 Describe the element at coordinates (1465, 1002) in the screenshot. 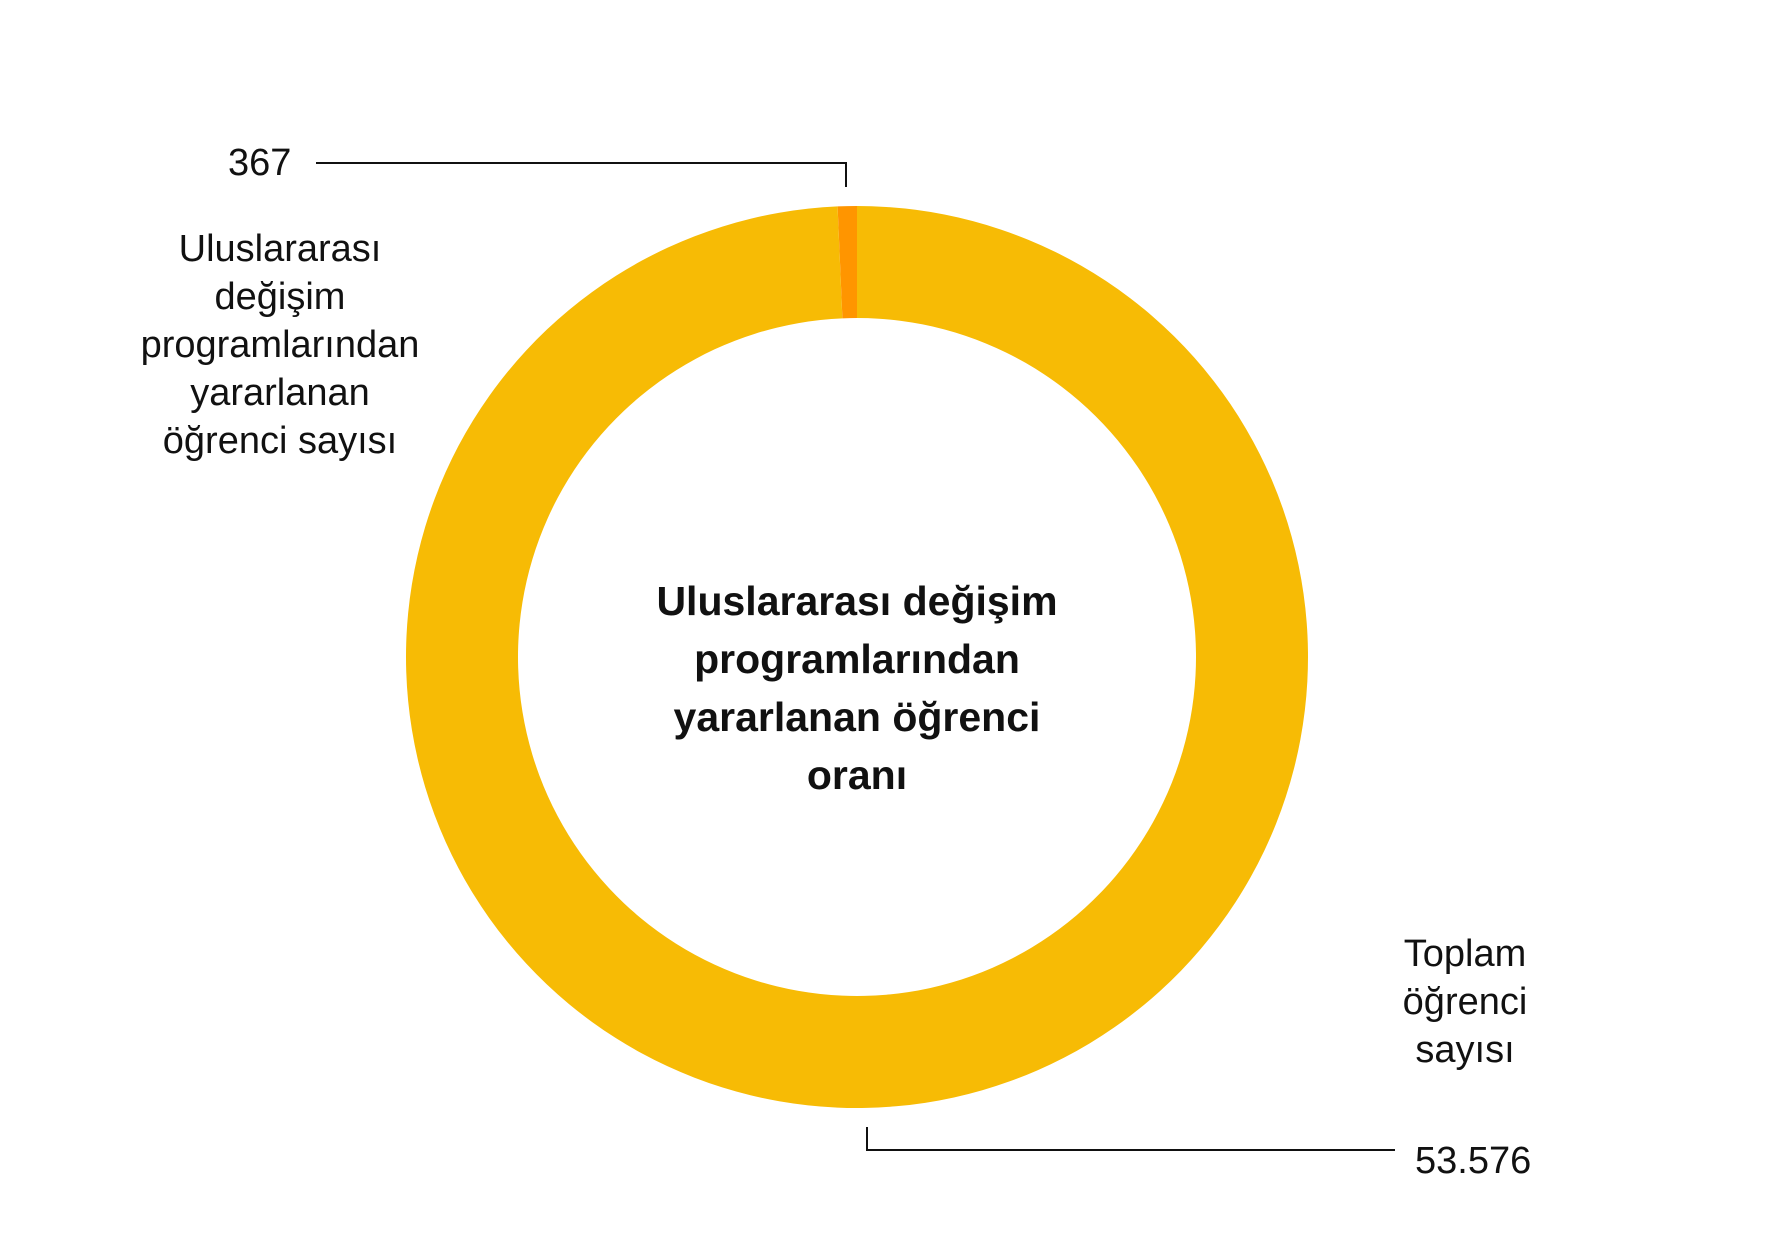

I see `slice-label-total: Toplam öğrenci sayısı` at that location.